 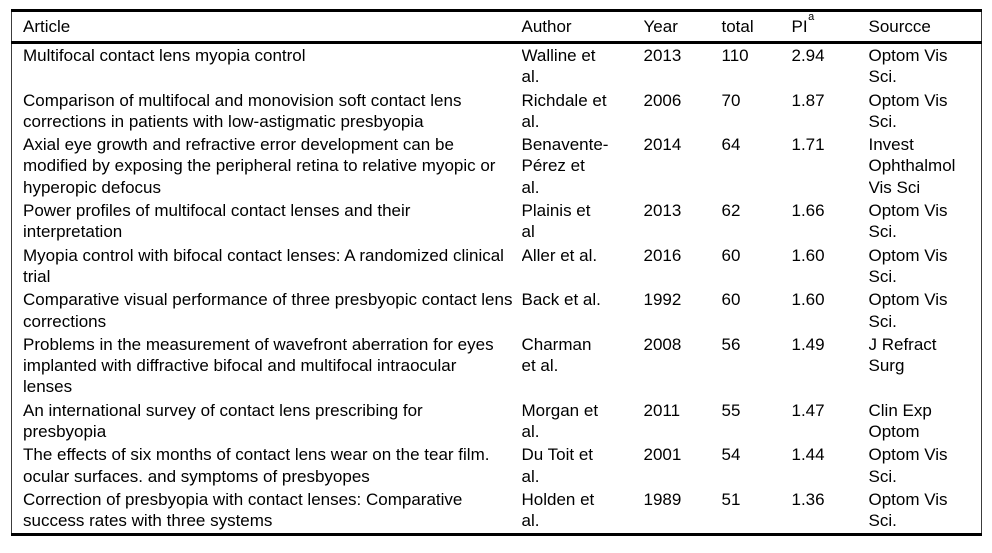 What do you see at coordinates (808, 211) in the screenshot?
I see `cell-pi: 1.66` at bounding box center [808, 211].